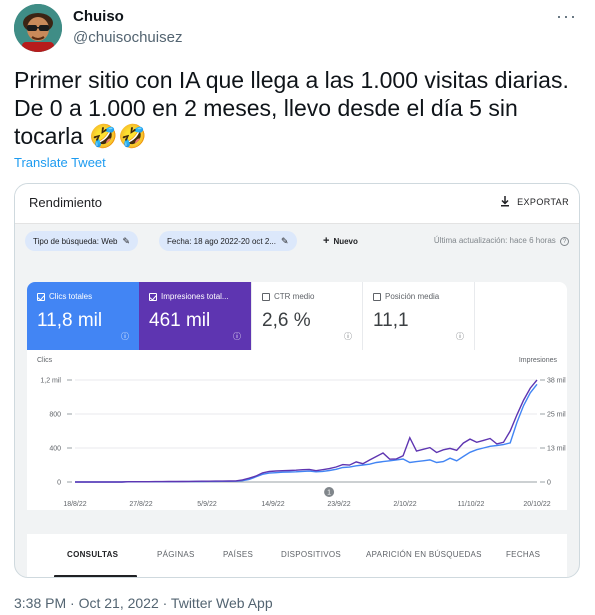 The height and width of the screenshot is (615, 595). I want to click on search-type-chip: Tipo de búsqueda: Web ✎, so click(82, 241).